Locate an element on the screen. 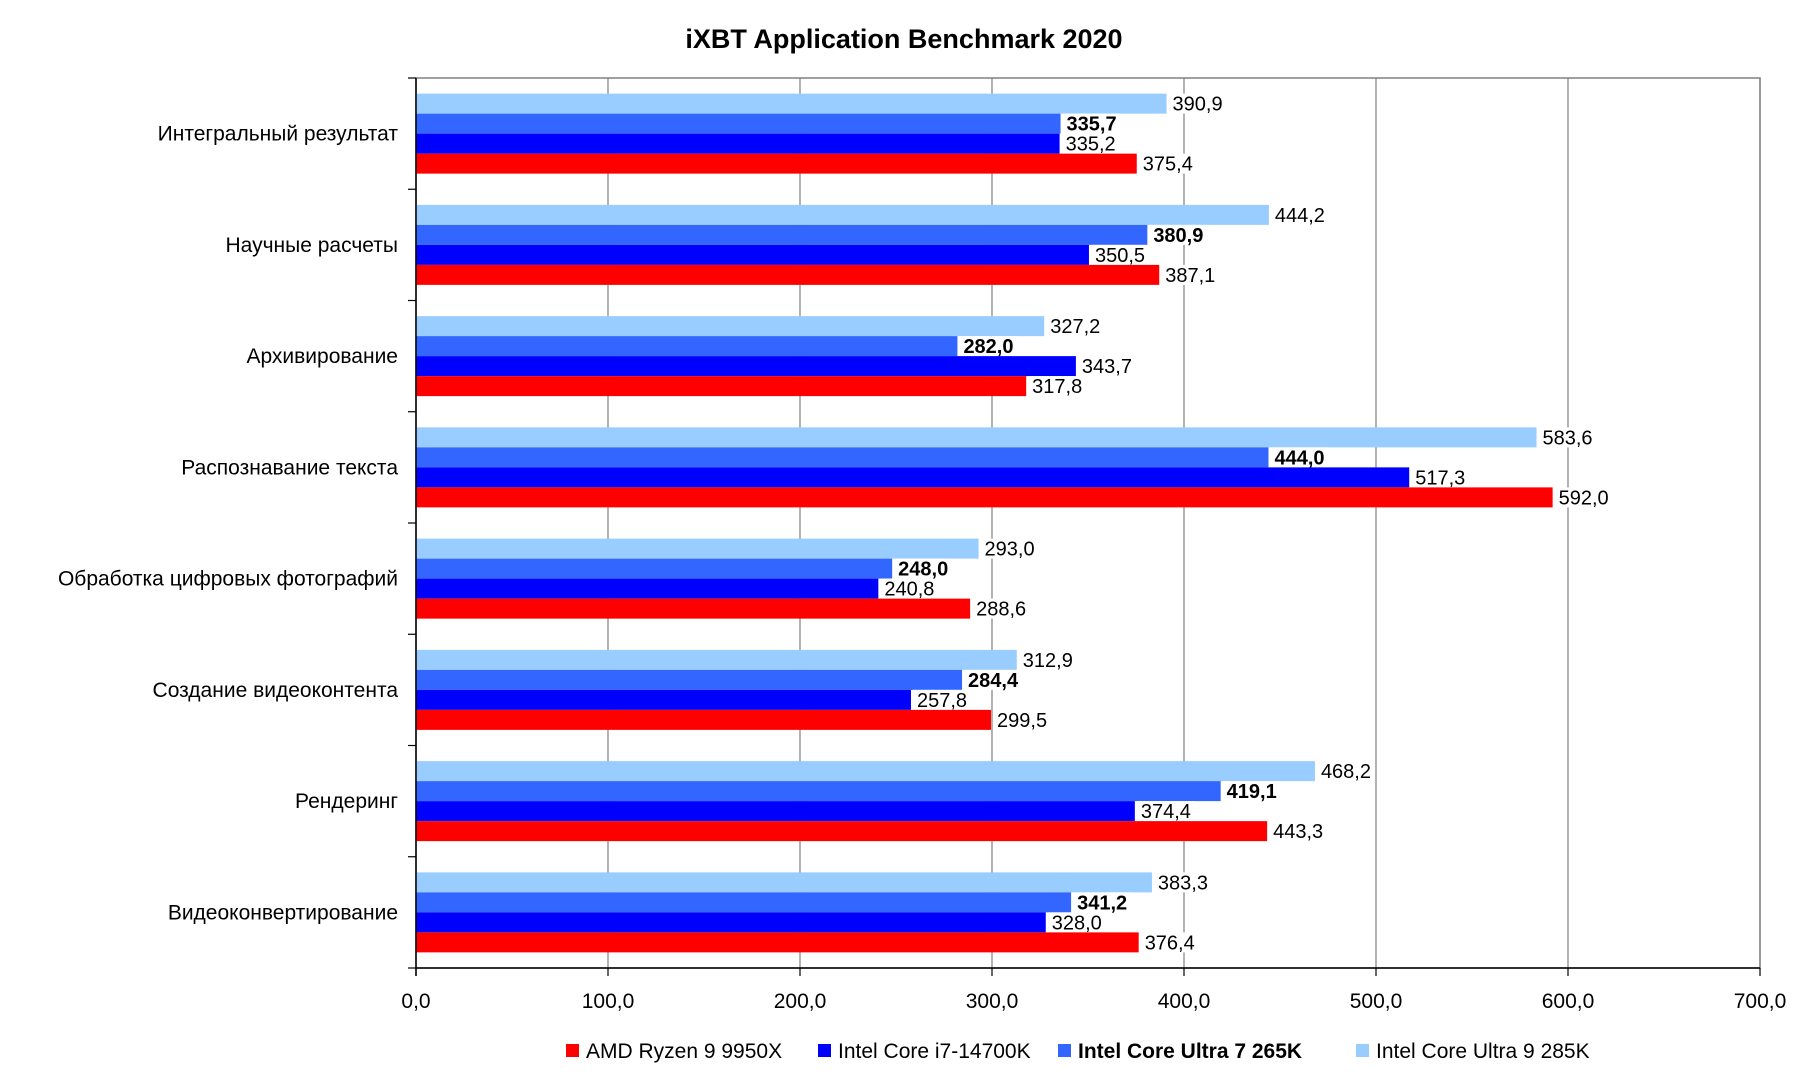 The width and height of the screenshot is (1800, 1076). data-label: 282,0 is located at coordinates (988, 347).